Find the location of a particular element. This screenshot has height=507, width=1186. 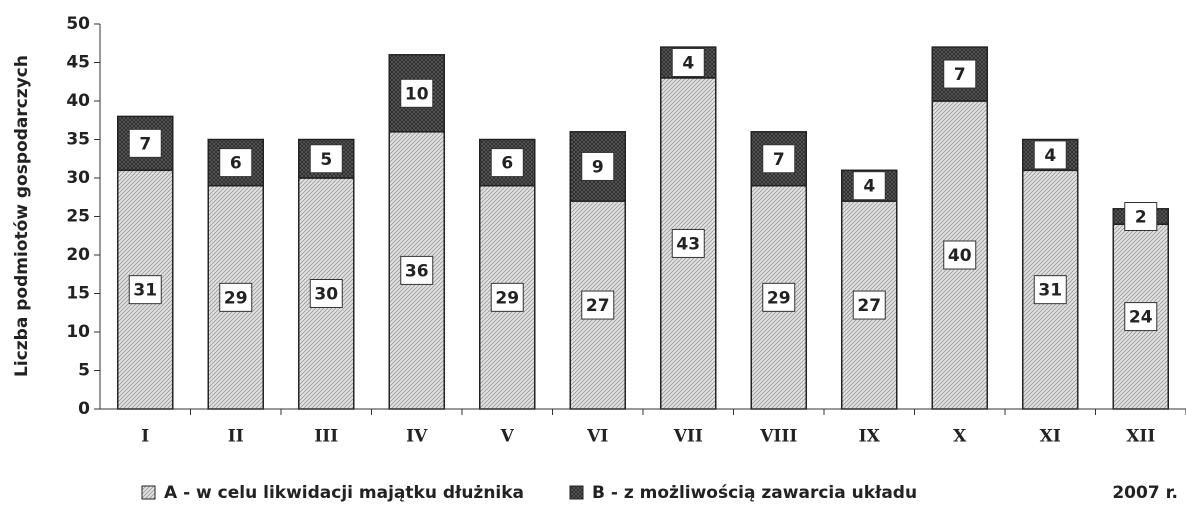

y-tick-label: 30 is located at coordinates (78, 178).